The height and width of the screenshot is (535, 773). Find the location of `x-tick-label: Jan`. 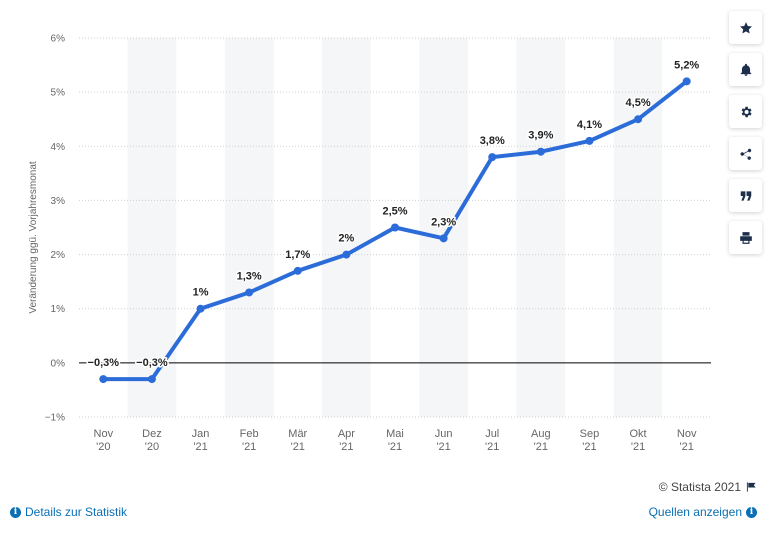

x-tick-label: Jan is located at coordinates (201, 434).